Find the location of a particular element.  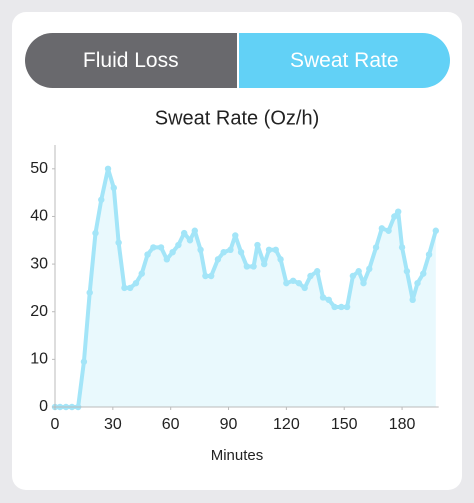

y-tick-label: 30 is located at coordinates (39, 263).